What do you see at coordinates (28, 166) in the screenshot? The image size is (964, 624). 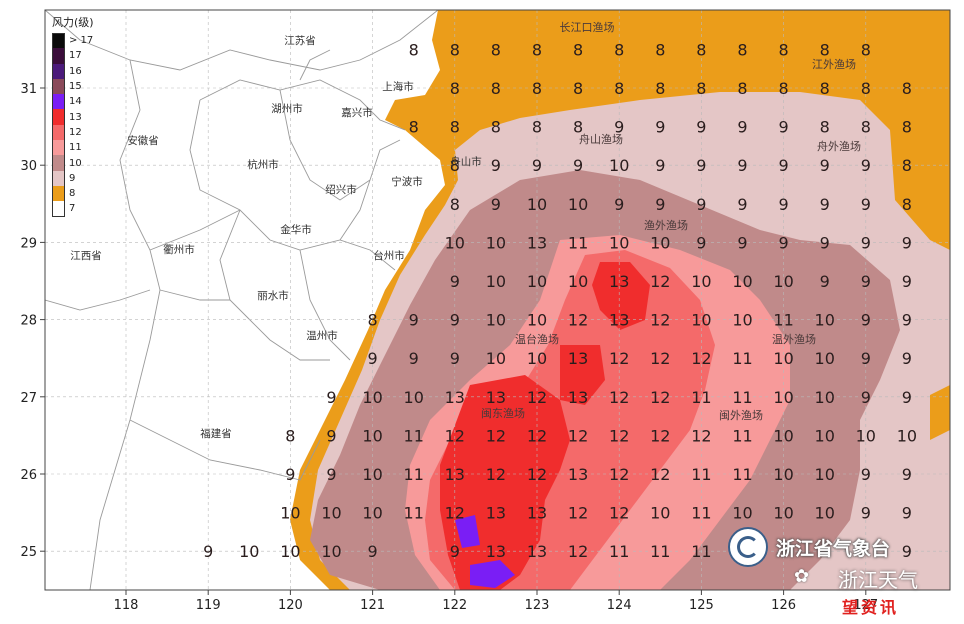 I see `lat-tick-label: 30` at bounding box center [28, 166].